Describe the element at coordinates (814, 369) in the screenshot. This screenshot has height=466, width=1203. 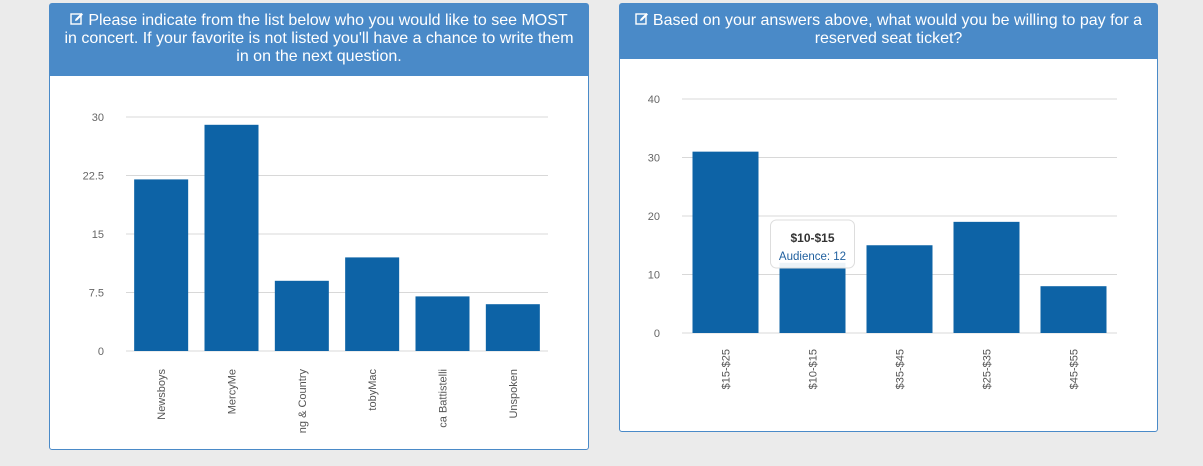
I see `x-category-label: $10-$15` at that location.